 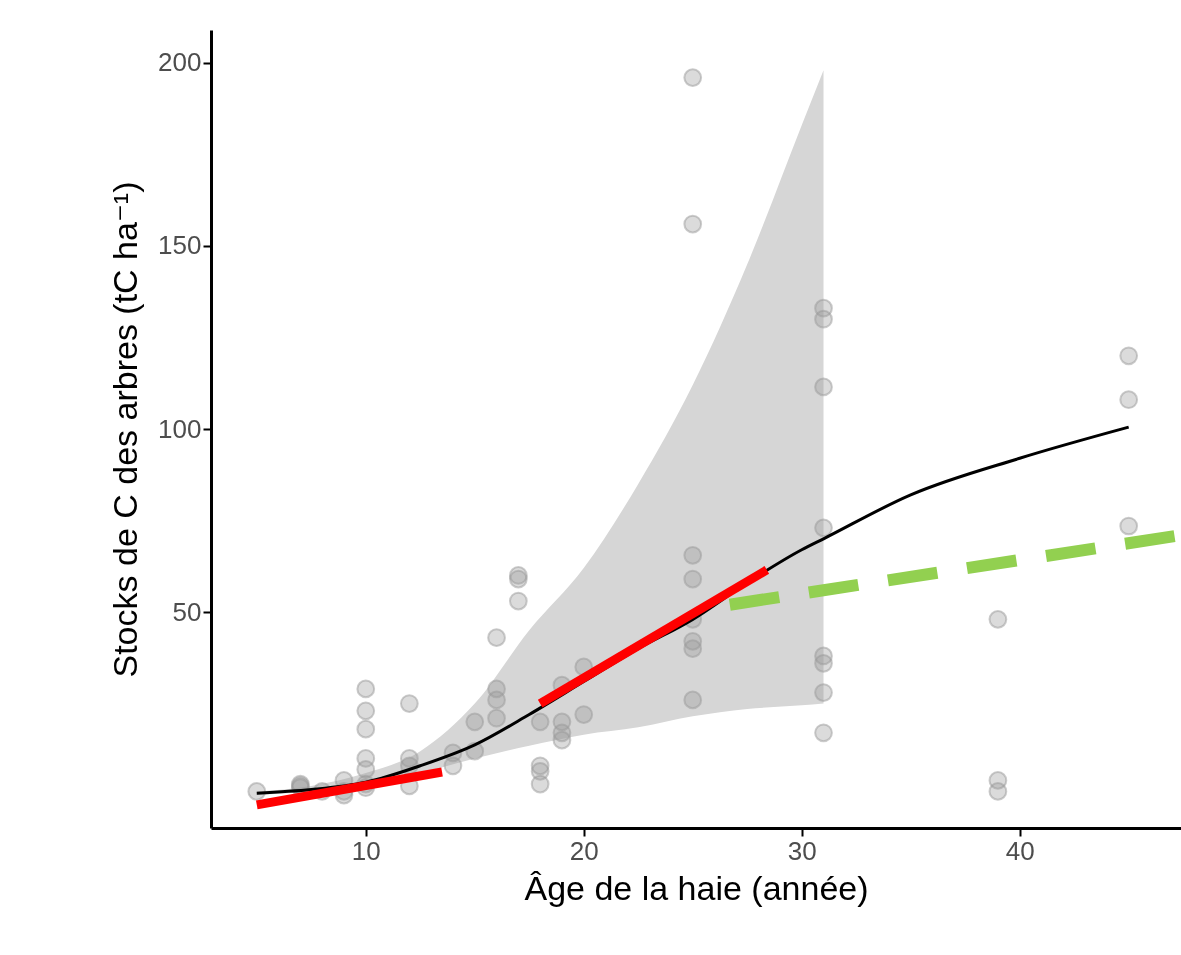 I want to click on x-tick-label: 40, so click(x=1020, y=850).